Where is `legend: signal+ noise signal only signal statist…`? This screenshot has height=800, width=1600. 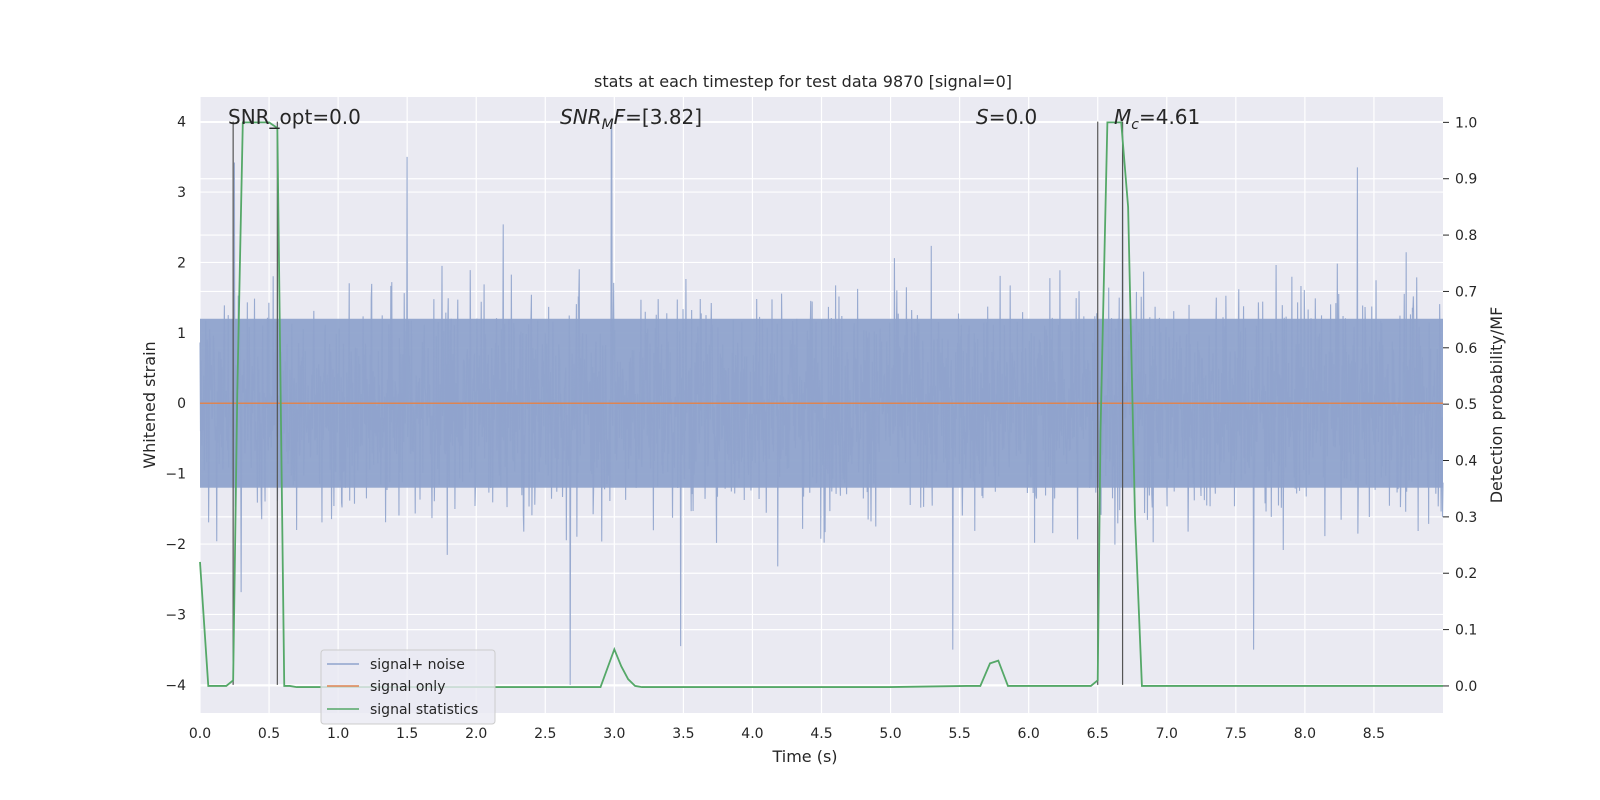
legend: signal+ noise signal only signal statist… is located at coordinates (408, 687).